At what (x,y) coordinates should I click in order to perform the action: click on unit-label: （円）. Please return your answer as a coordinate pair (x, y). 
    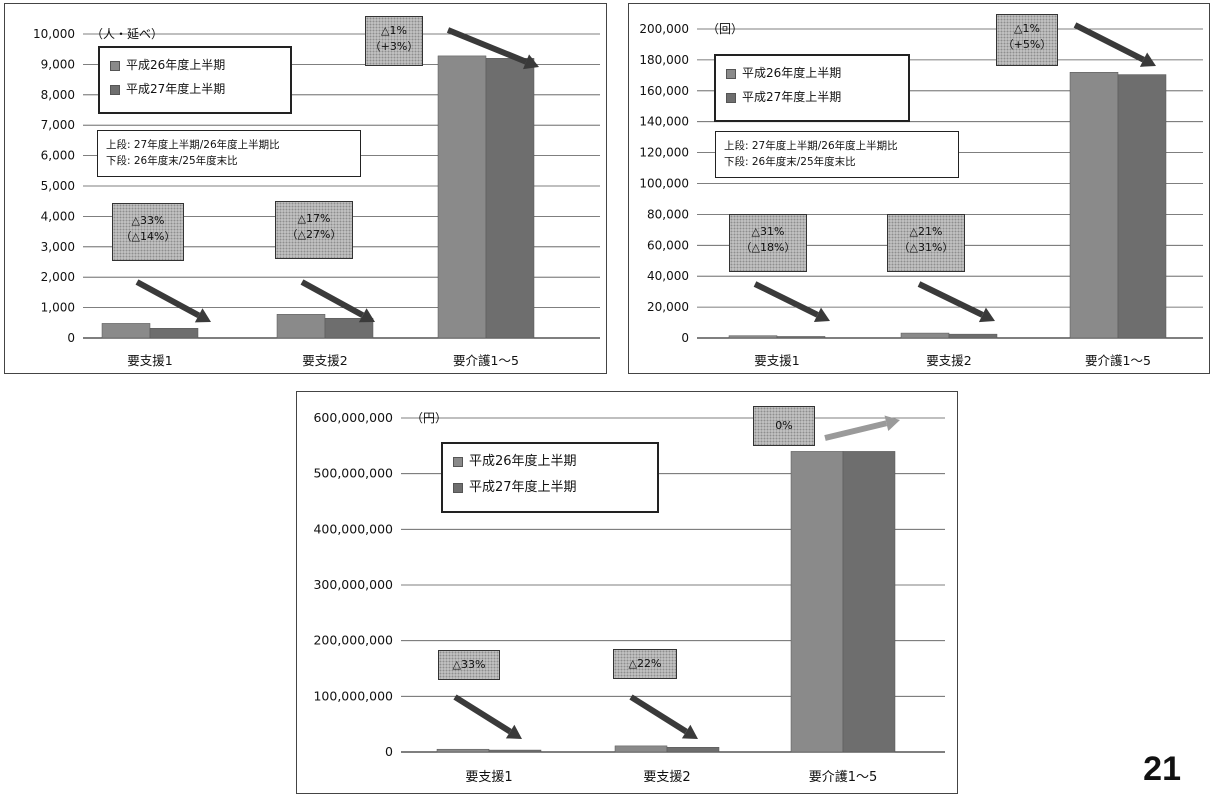
    Looking at the image, I should click on (429, 418).